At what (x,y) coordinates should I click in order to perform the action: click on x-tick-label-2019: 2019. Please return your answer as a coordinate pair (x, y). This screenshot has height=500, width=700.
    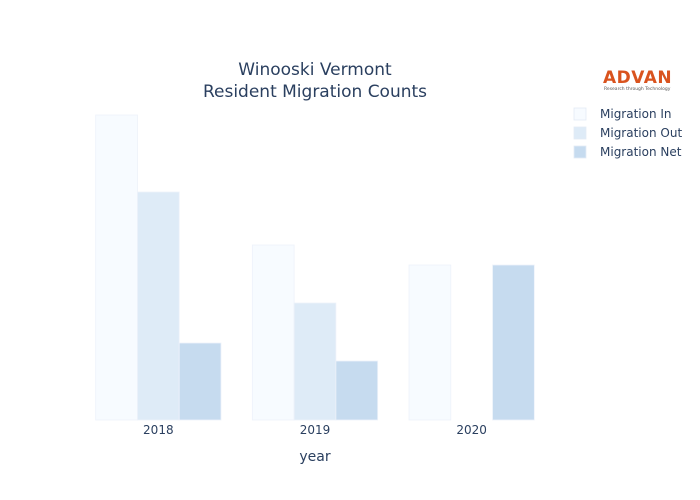
    Looking at the image, I should click on (315, 430).